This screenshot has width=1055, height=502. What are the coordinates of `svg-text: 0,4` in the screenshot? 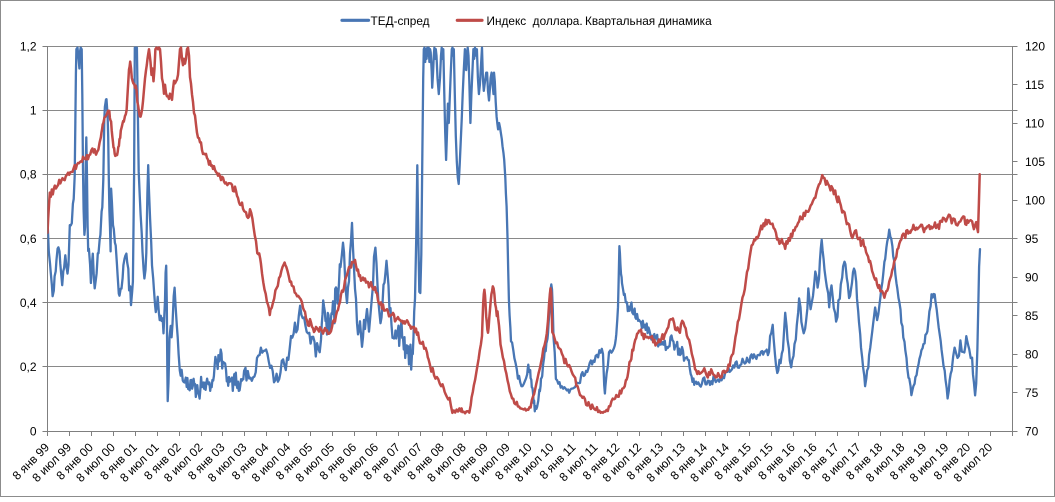 It's located at (28, 303).